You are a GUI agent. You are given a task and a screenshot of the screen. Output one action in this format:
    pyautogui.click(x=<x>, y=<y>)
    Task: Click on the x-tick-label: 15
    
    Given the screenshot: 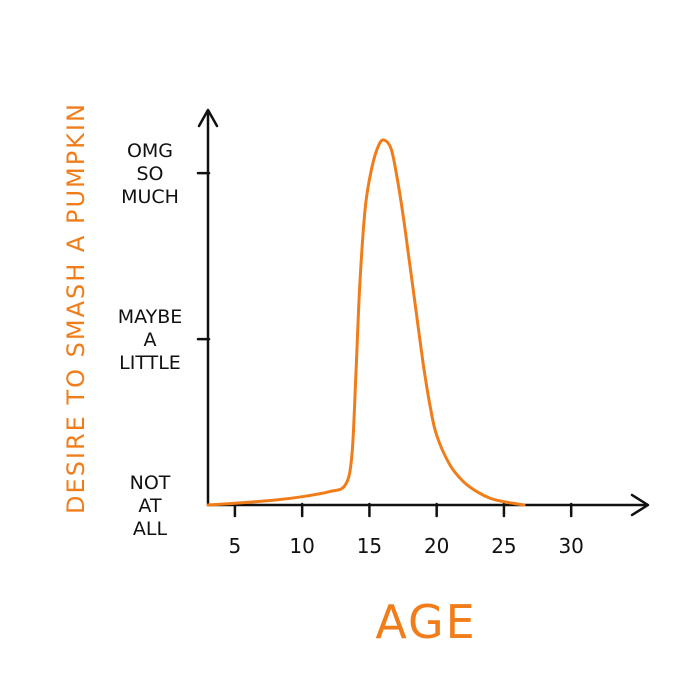 What is the action you would take?
    pyautogui.click(x=369, y=546)
    